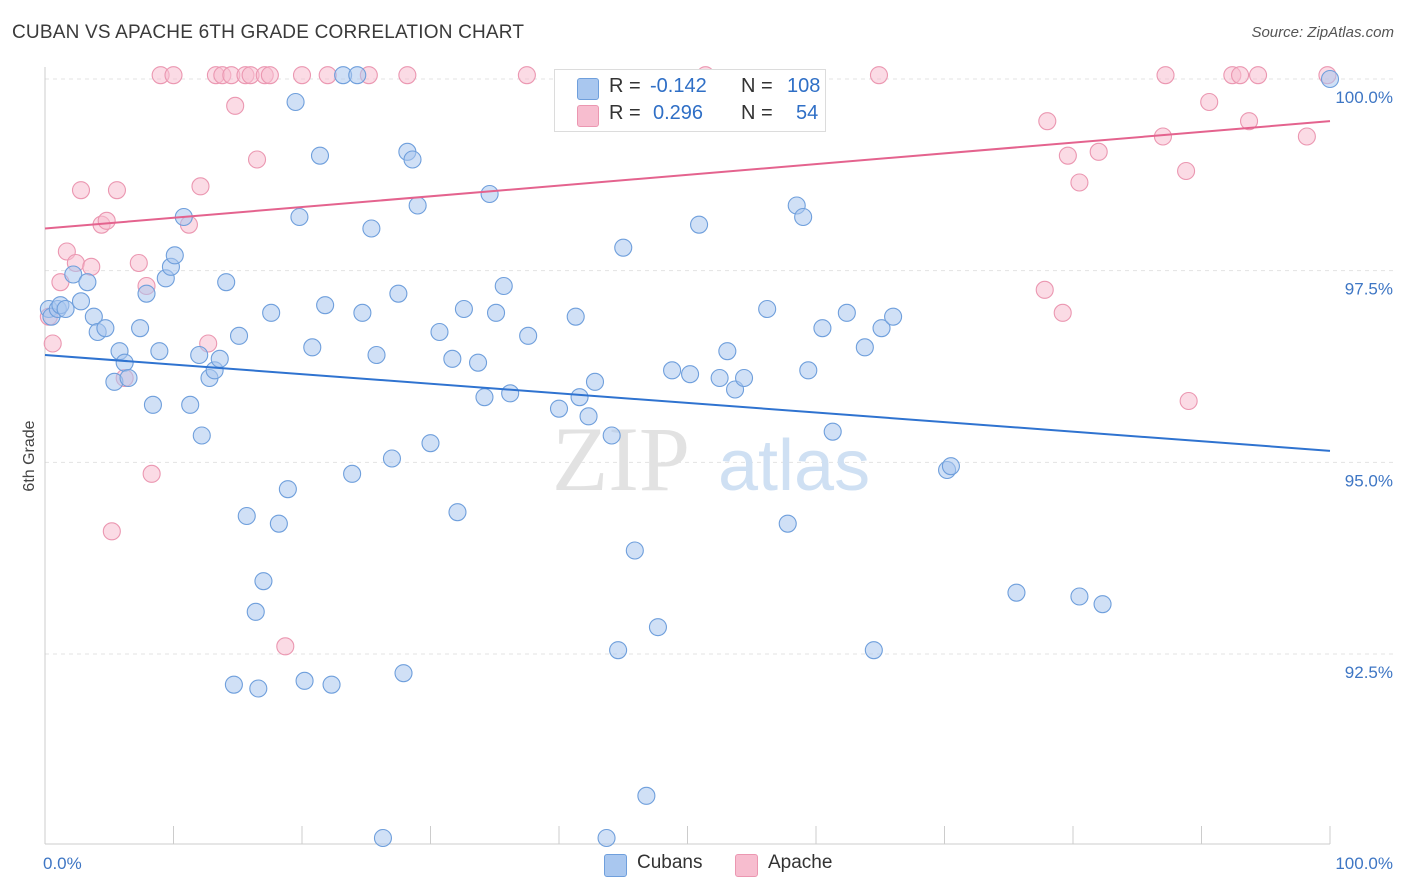  What do you see at coordinates (678, 113) in the screenshot?
I see `legend-r-value: 0.296` at bounding box center [678, 113].